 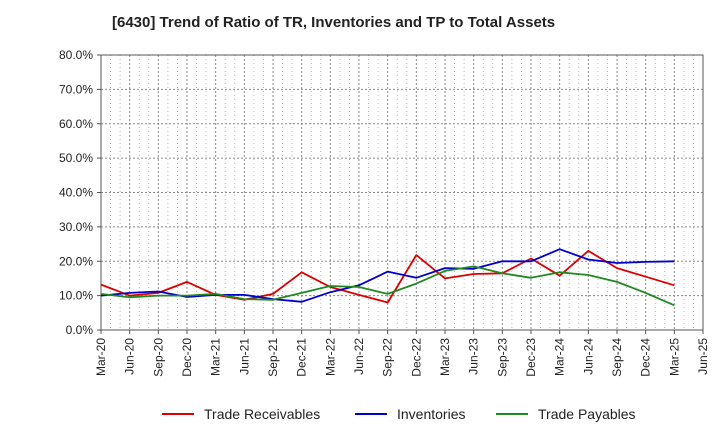 What do you see at coordinates (76, 124) in the screenshot?
I see `y-tick-label: 60.0%` at bounding box center [76, 124].